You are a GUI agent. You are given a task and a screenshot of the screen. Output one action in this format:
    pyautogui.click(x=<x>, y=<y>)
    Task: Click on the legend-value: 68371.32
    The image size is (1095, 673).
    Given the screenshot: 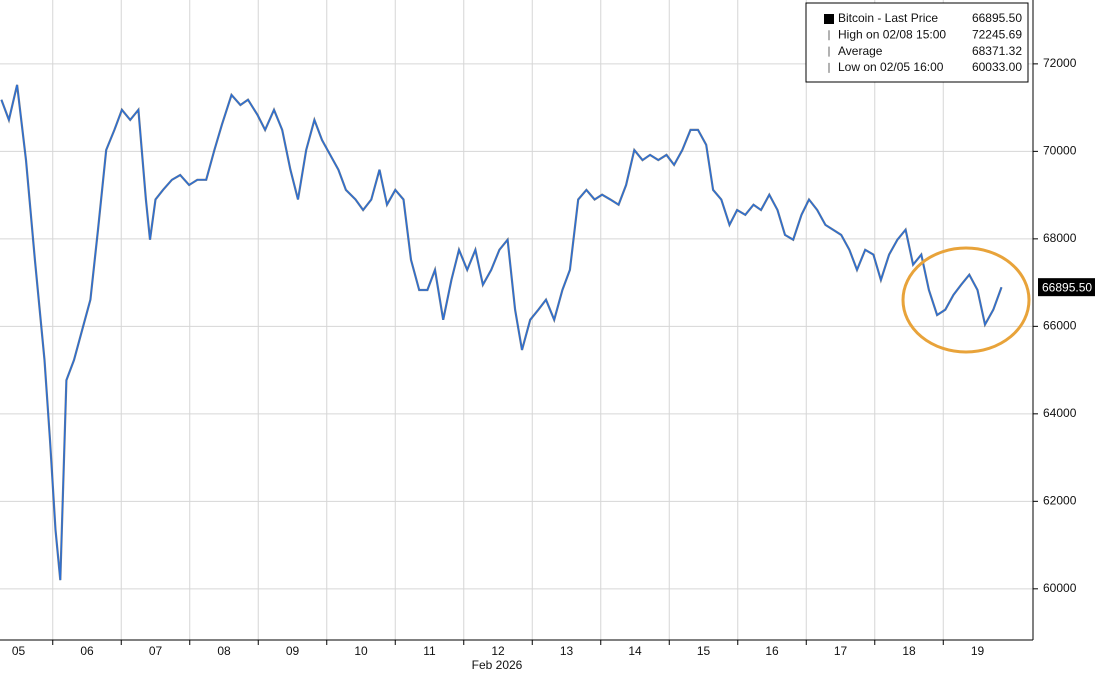 What is the action you would take?
    pyautogui.click(x=997, y=51)
    